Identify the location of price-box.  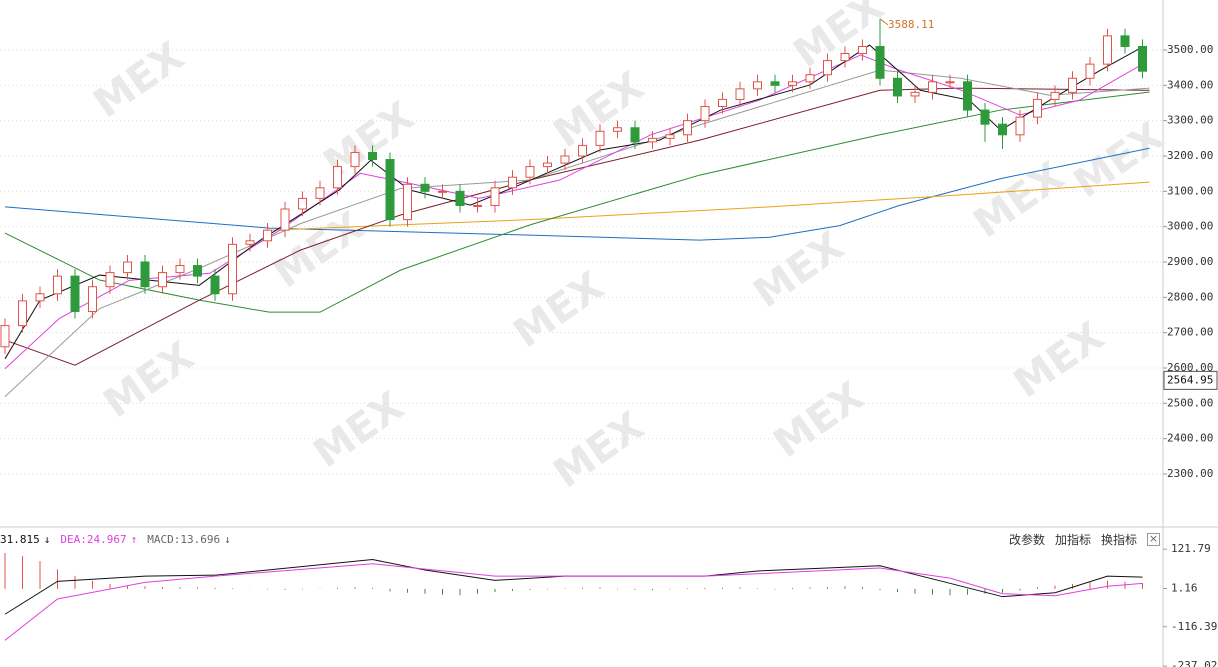
(1190, 380).